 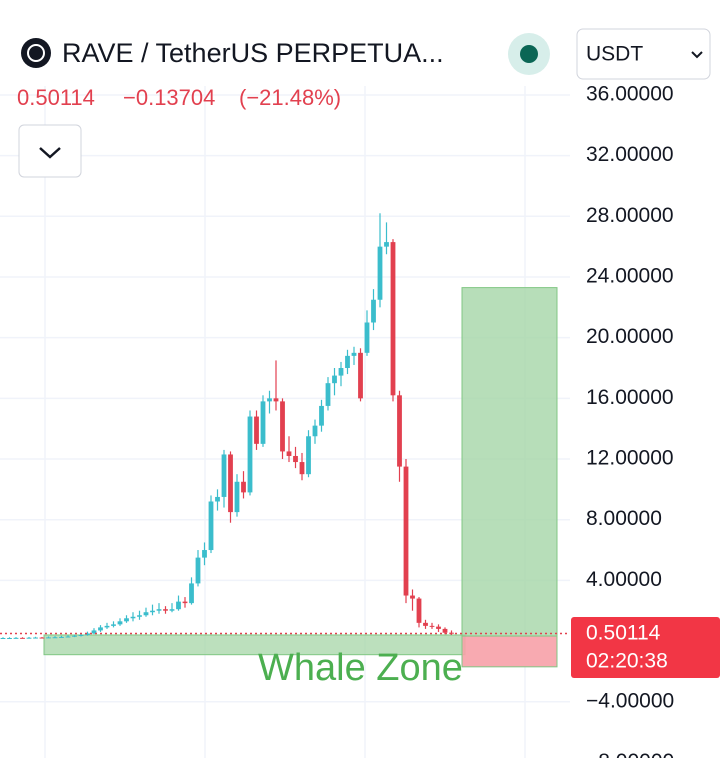 I want to click on y-tick-label: 8.00000, so click(x=624, y=518).